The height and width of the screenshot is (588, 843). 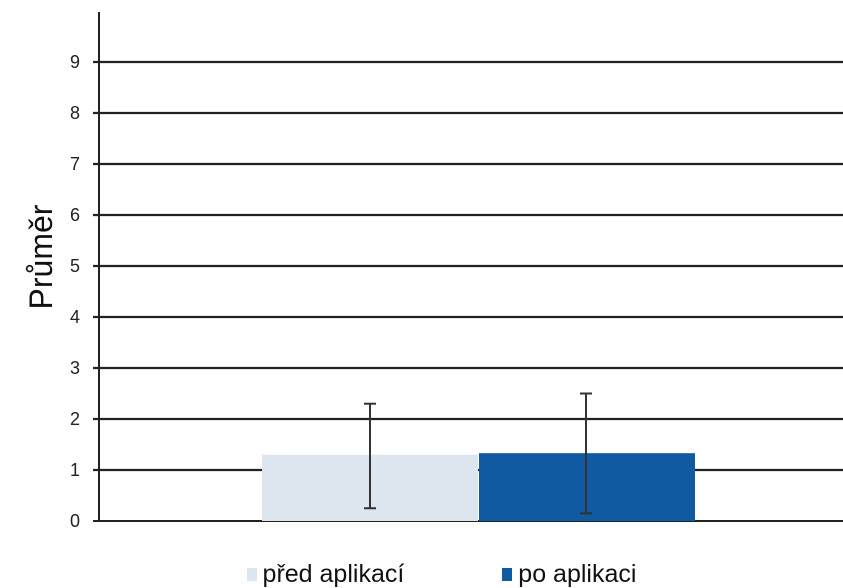 I want to click on y-tick-label-1: 1, so click(x=75, y=470).